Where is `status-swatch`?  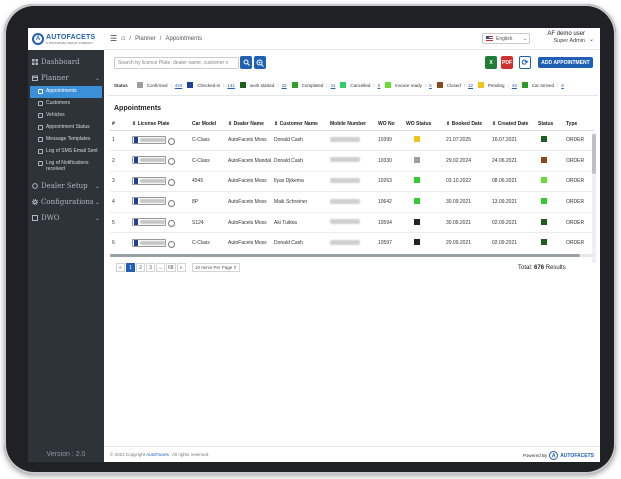
status-swatch is located at coordinates (439, 85).